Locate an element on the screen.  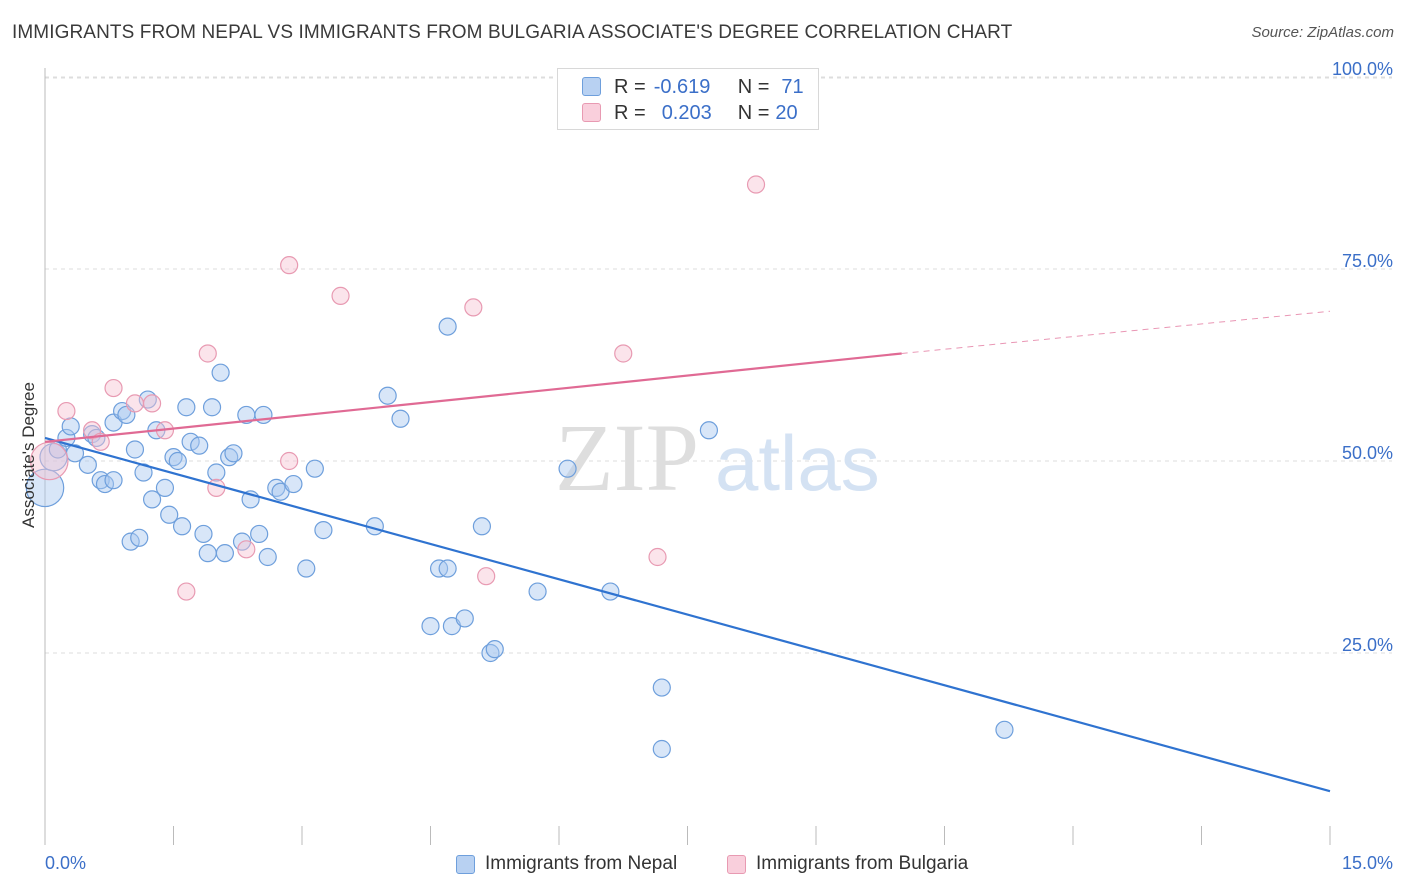
bottom-bulgaria-swatch is located at coordinates (736, 864).